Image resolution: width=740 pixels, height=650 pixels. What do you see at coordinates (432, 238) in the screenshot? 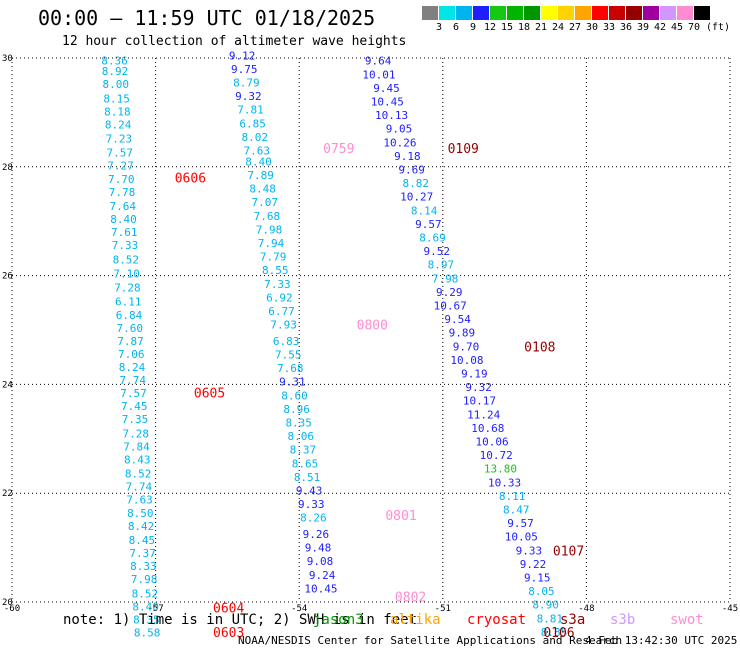
I see `wave-height-value: 8.69` at bounding box center [432, 238].